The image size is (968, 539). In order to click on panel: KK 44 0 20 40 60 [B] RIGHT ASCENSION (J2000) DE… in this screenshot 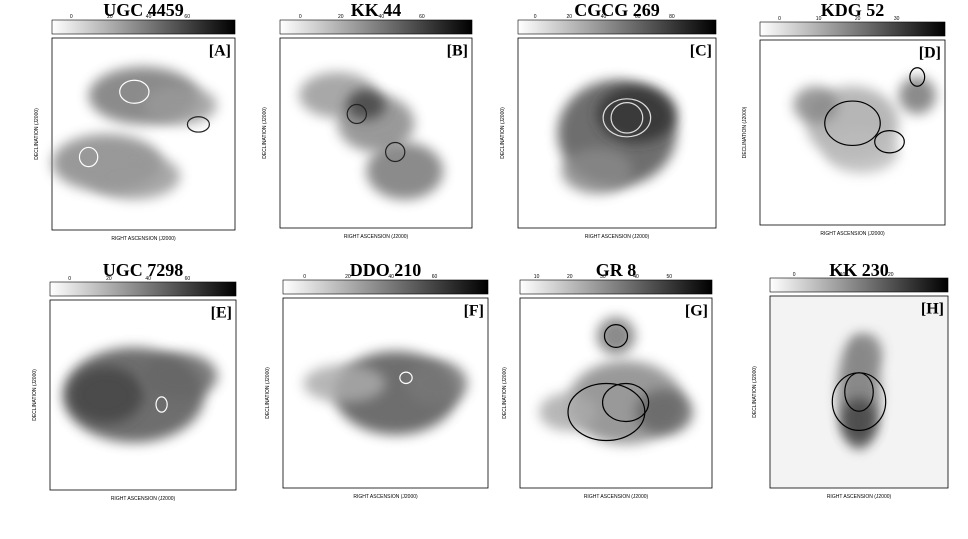, I will do `click(367, 120)`.